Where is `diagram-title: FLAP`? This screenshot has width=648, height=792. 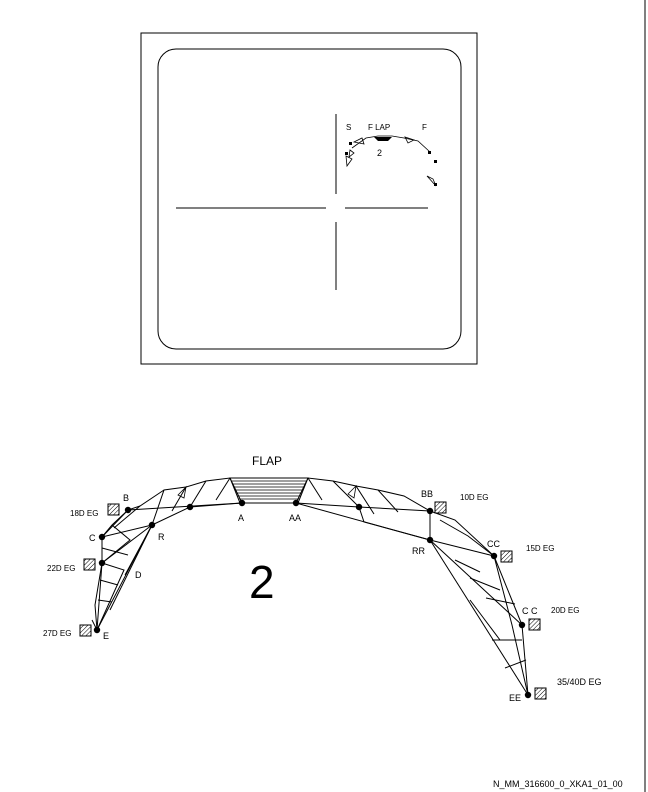 diagram-title: FLAP is located at coordinates (267, 461).